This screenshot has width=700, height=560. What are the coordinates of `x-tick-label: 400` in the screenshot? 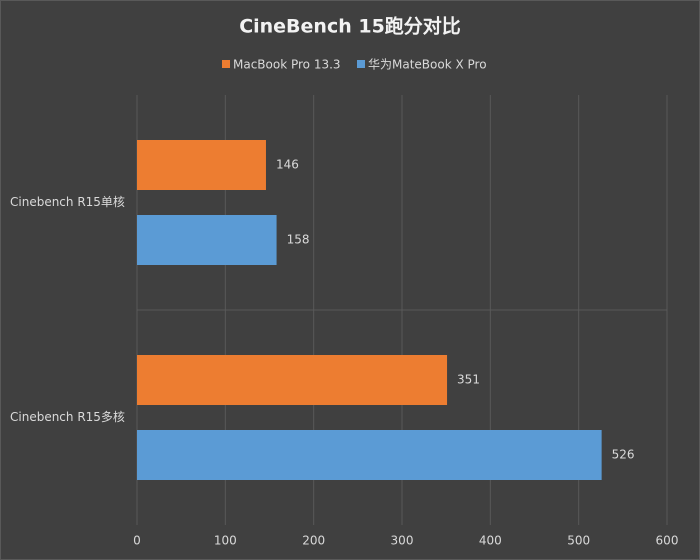 It's located at (490, 541).